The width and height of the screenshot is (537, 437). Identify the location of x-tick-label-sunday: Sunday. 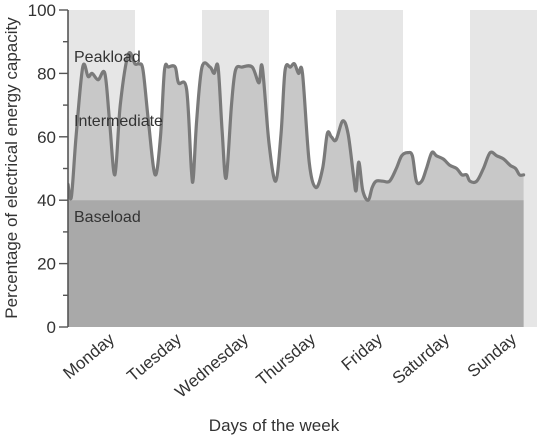
(492, 355).